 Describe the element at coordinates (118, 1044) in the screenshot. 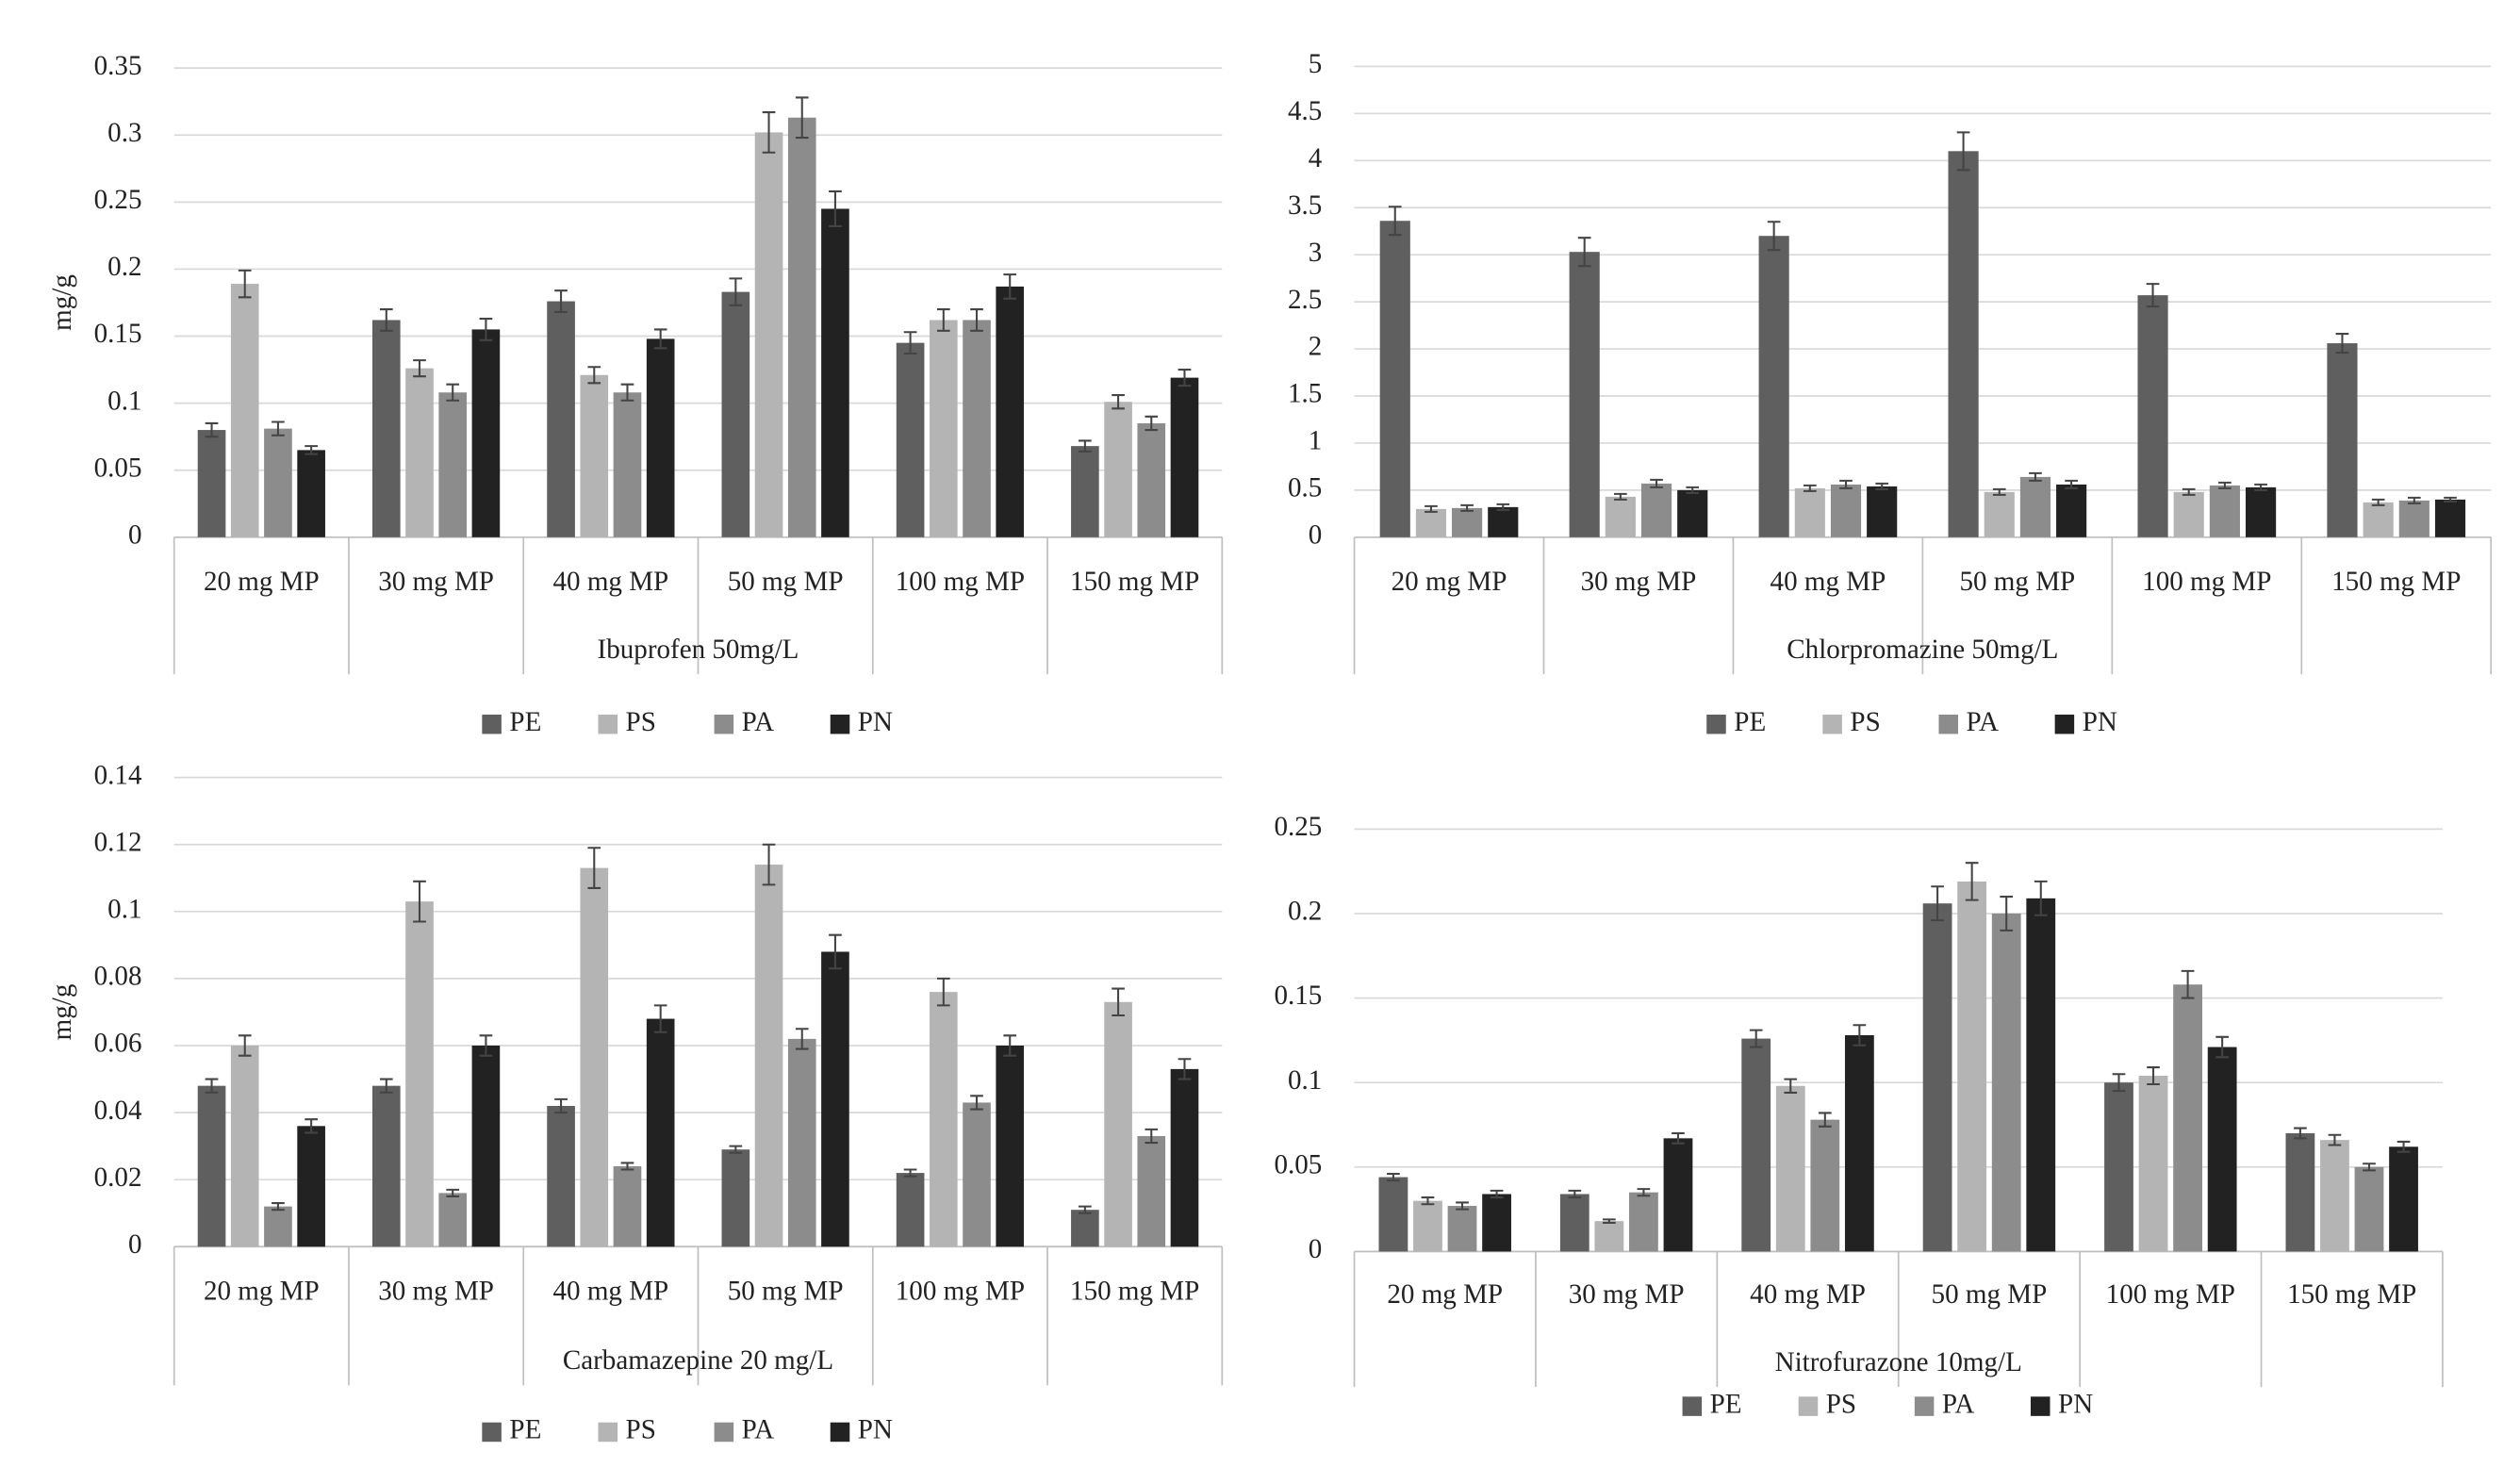

I see `y-tick-label: 0.06` at that location.